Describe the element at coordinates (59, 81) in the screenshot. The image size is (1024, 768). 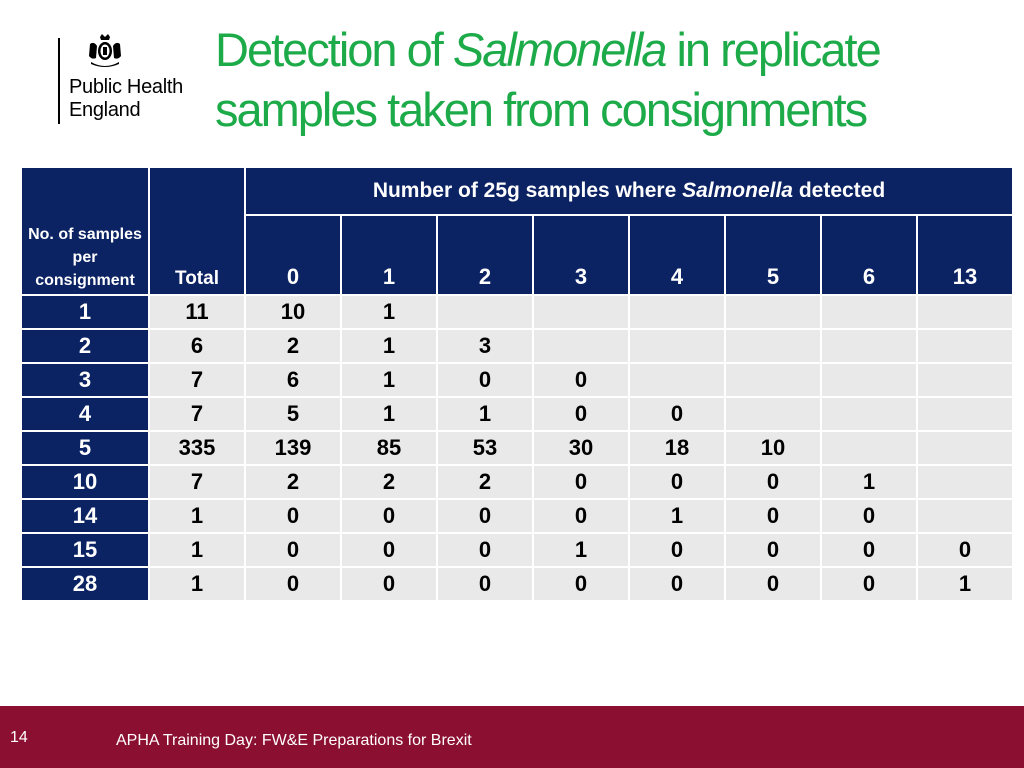
I see `logo-rule` at that location.